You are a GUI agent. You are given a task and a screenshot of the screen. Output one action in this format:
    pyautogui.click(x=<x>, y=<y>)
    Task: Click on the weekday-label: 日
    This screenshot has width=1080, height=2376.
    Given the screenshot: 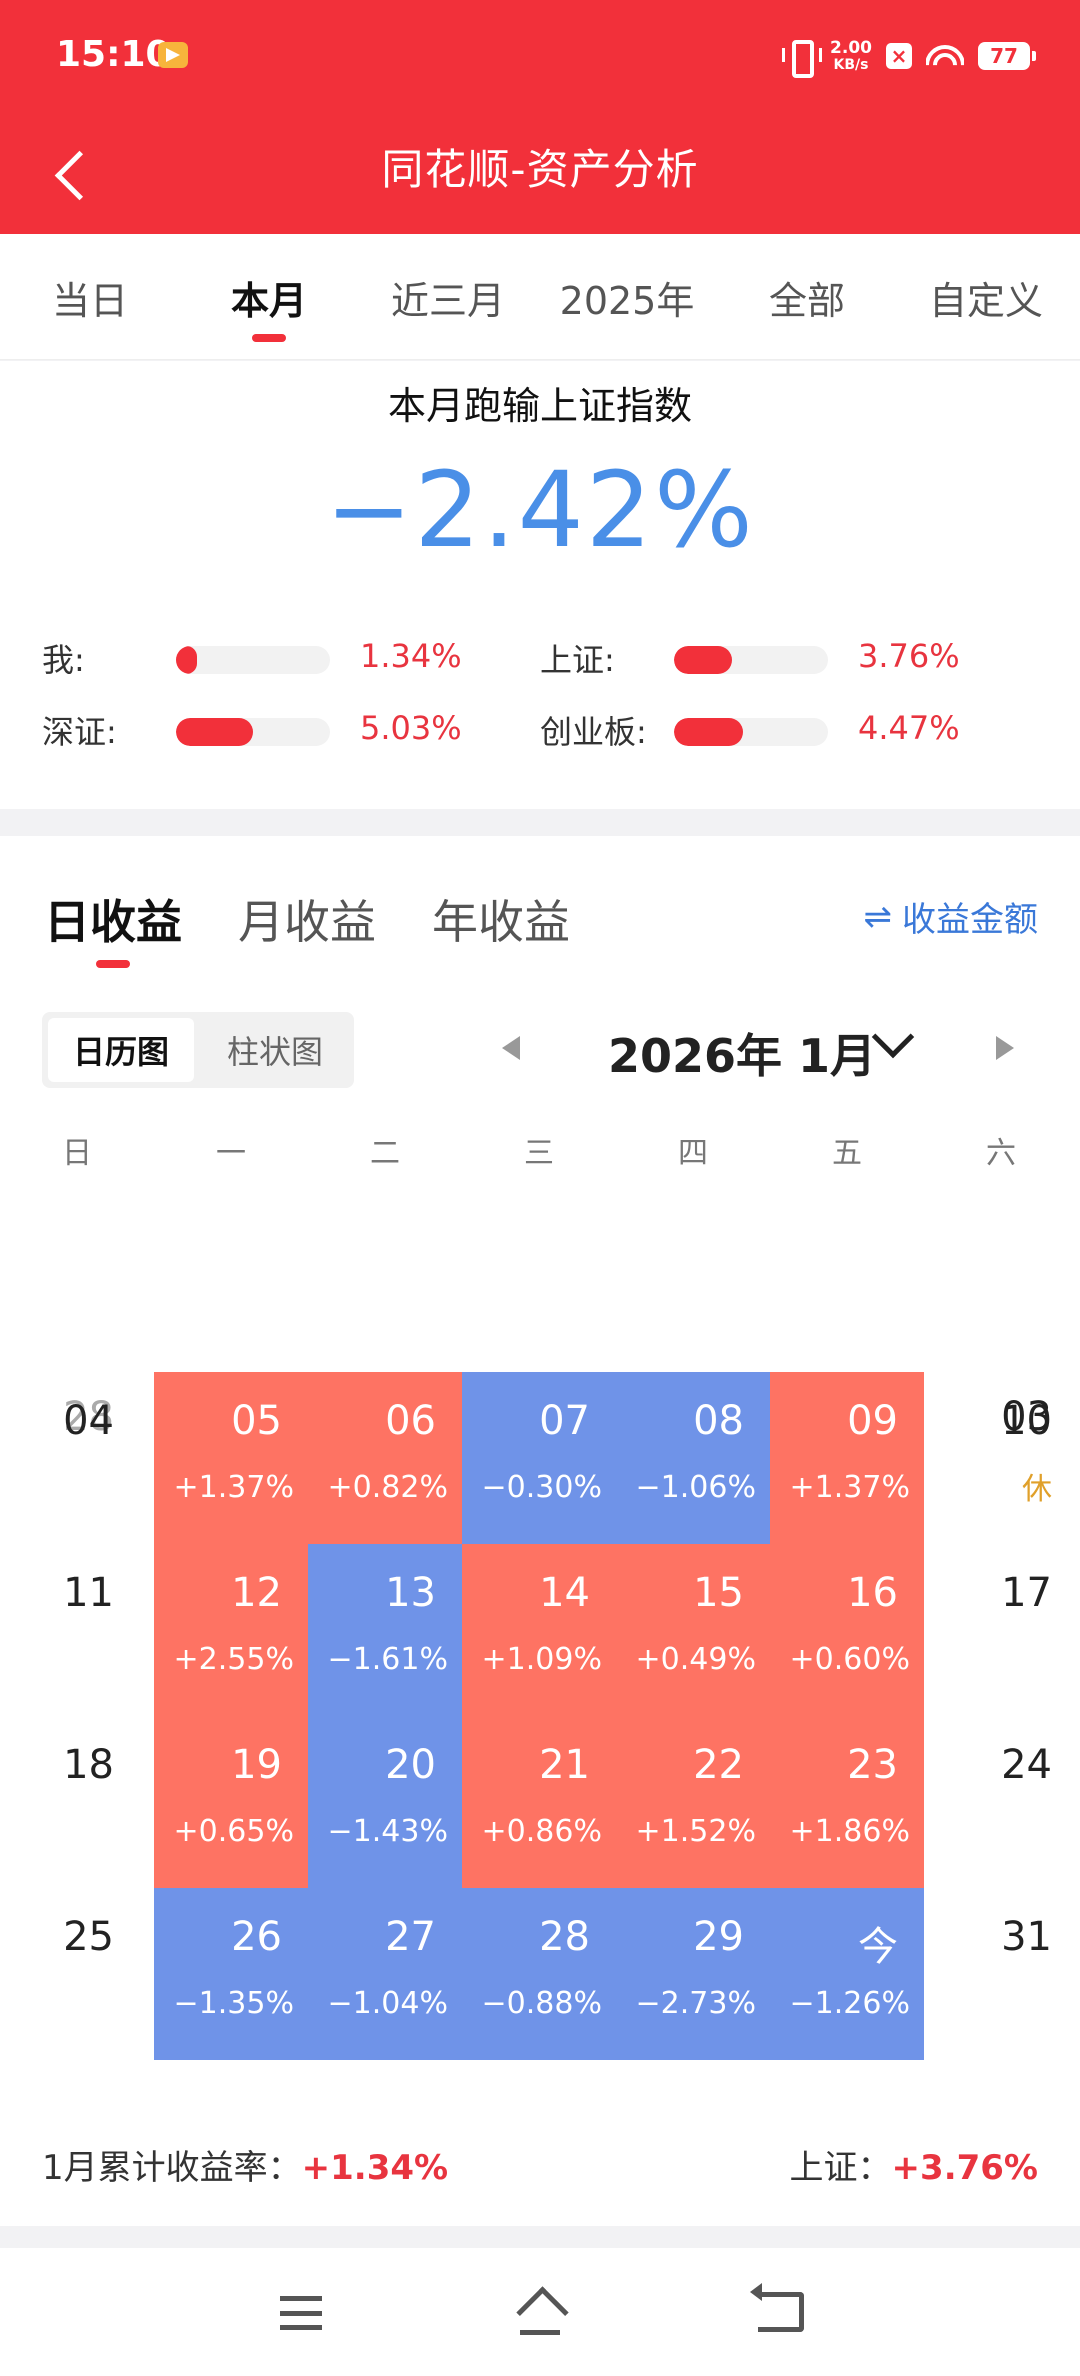 What is the action you would take?
    pyautogui.click(x=77, y=1153)
    